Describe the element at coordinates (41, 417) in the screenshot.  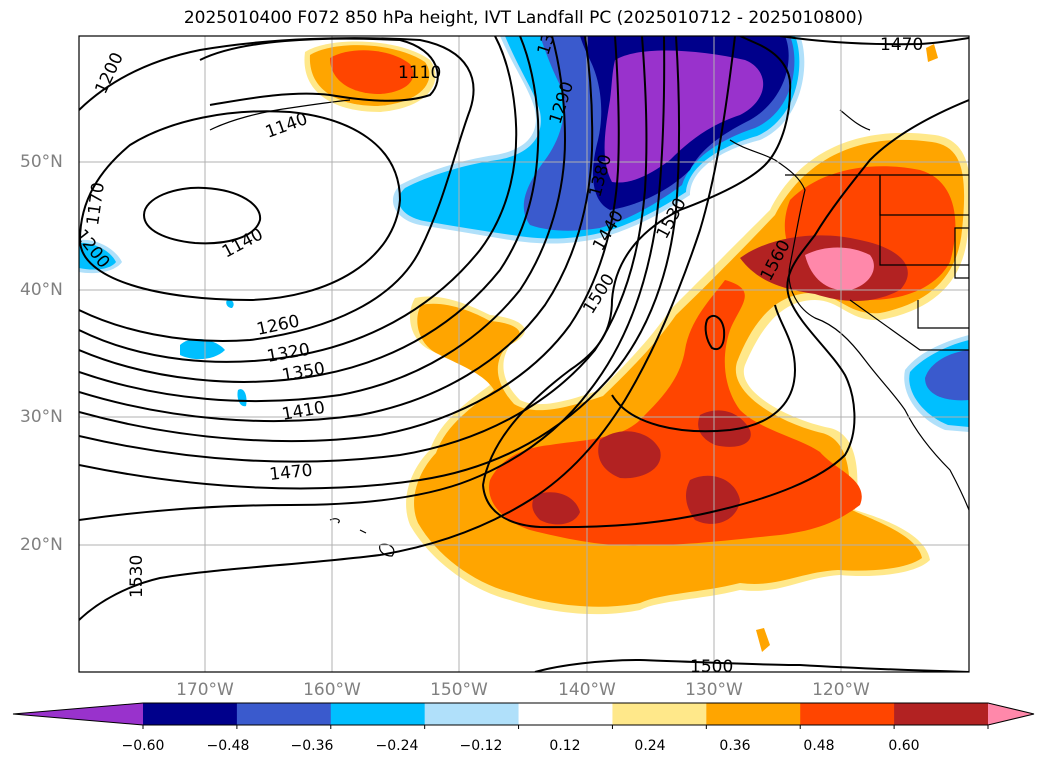
I see `lat-label: 30°N` at that location.